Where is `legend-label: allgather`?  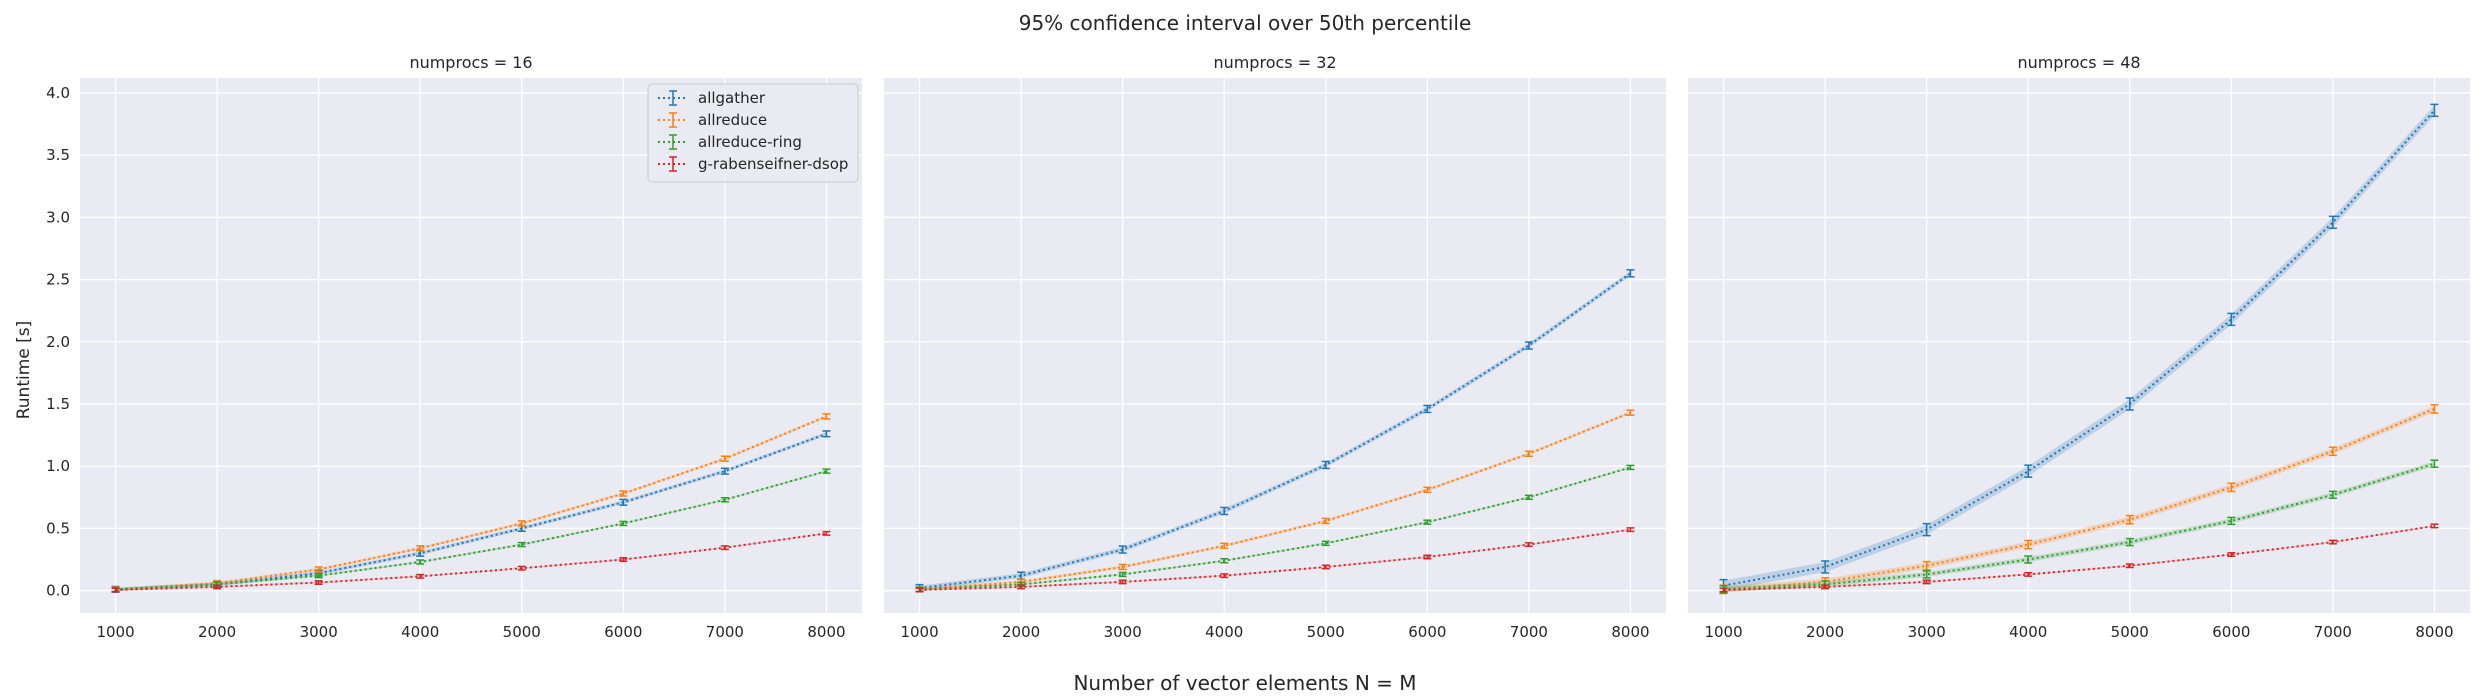
legend-label: allgather is located at coordinates (732, 98).